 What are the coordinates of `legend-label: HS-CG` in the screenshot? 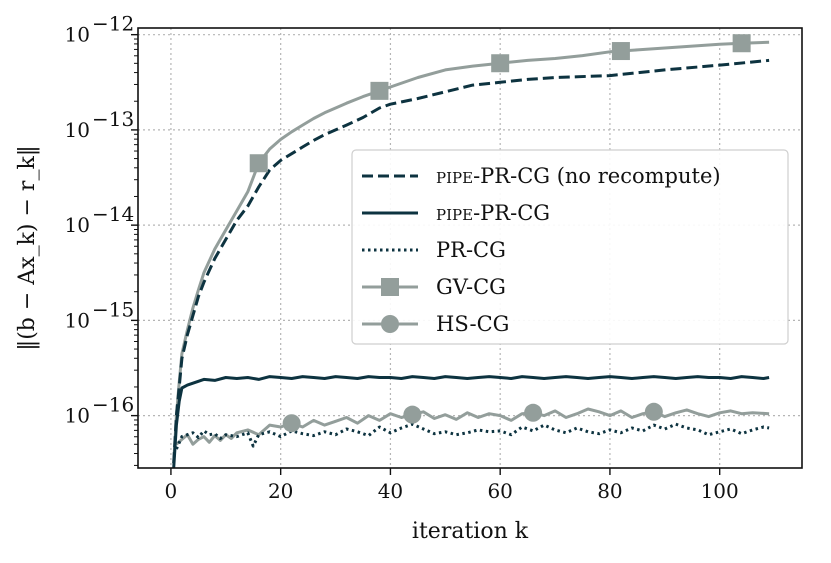 It's located at (472, 324).